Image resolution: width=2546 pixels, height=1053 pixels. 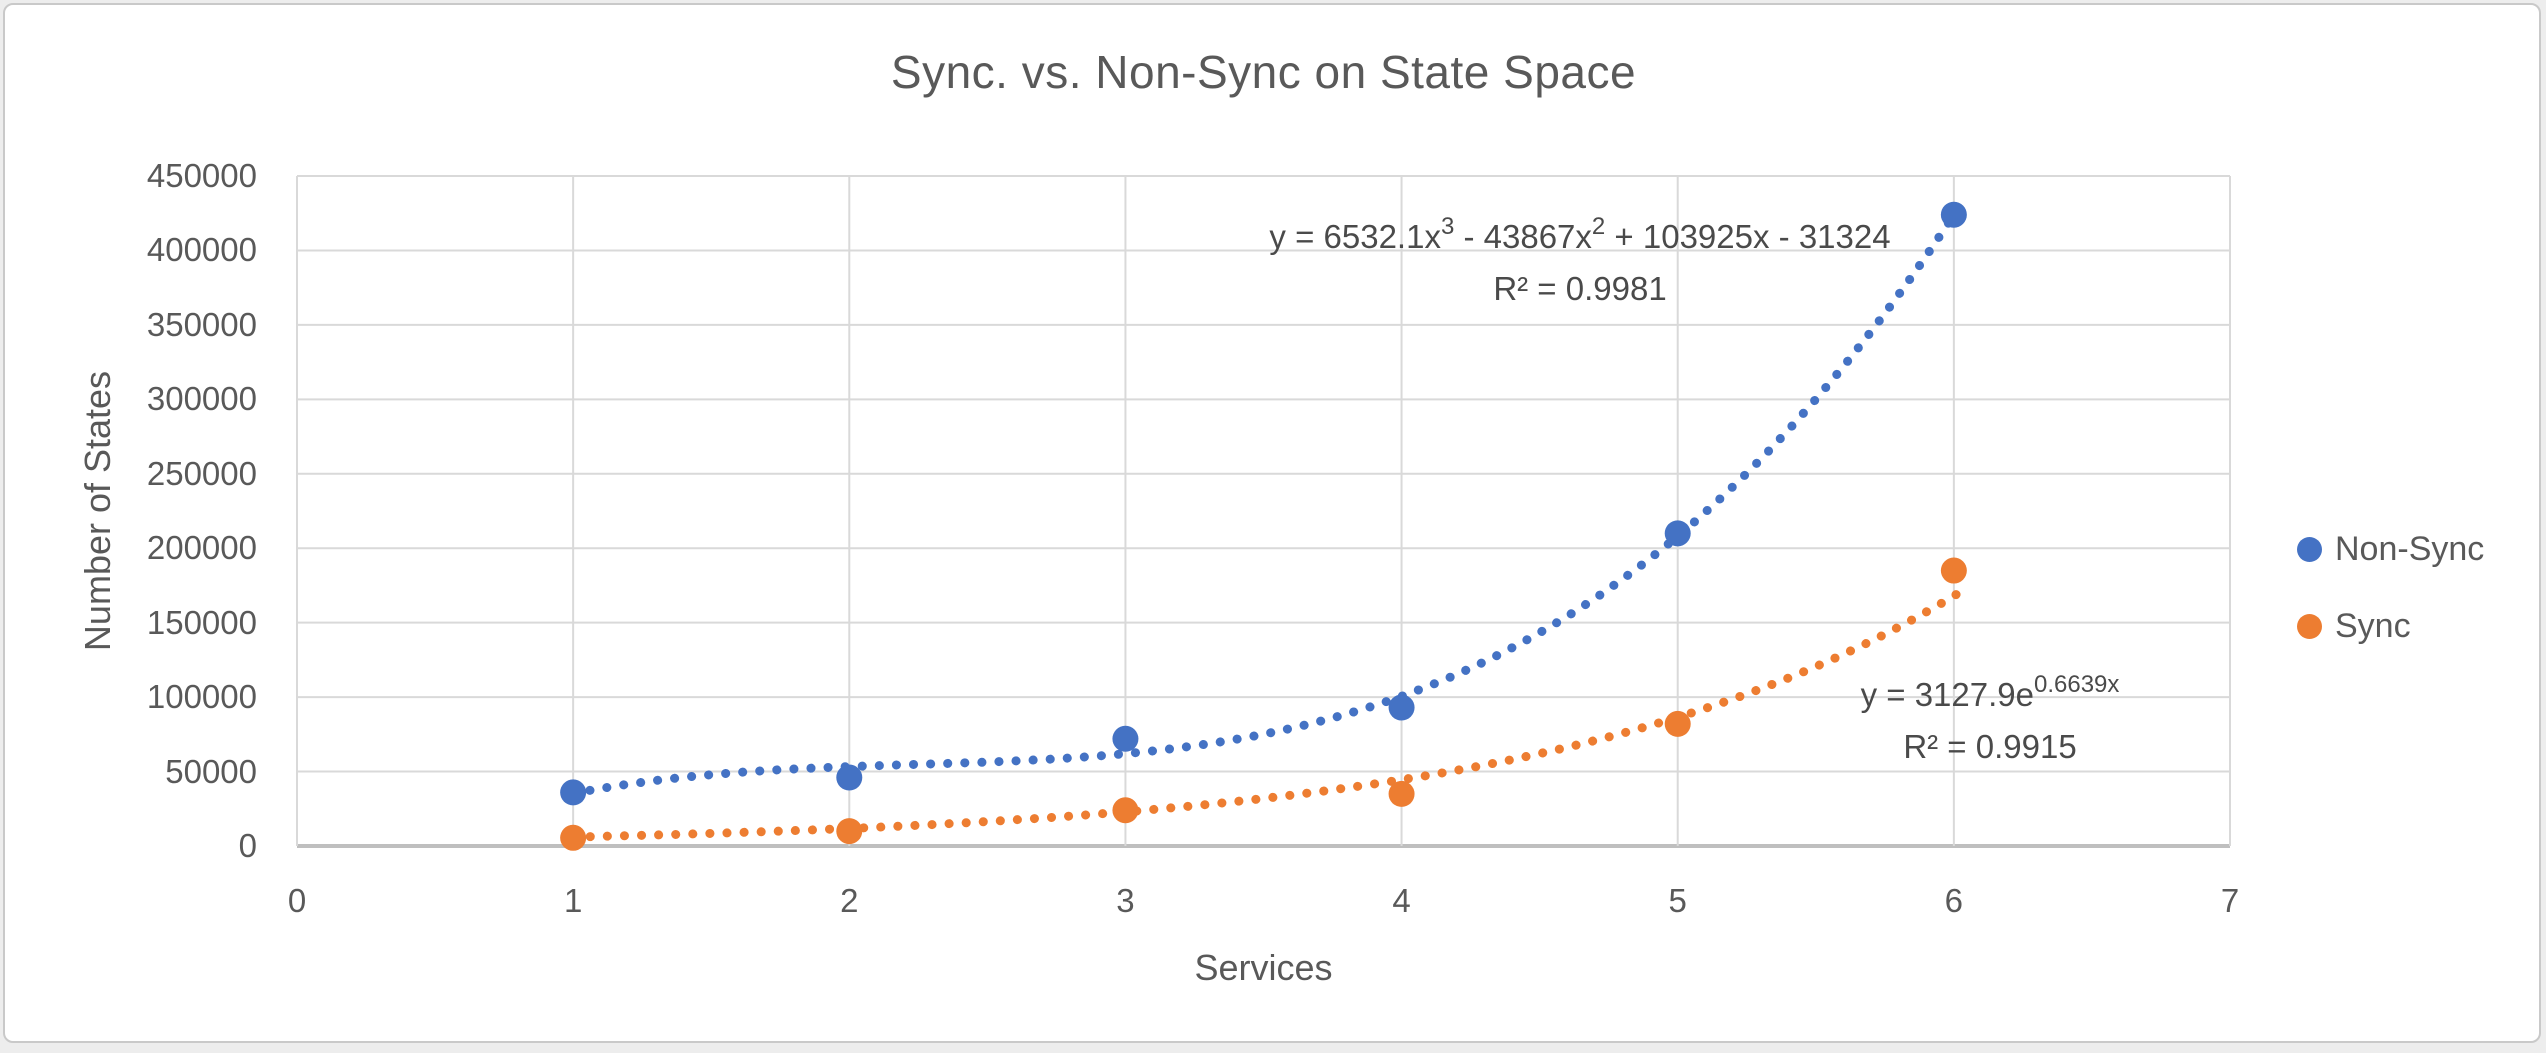 I want to click on x-tick-label: 1, so click(x=573, y=900).